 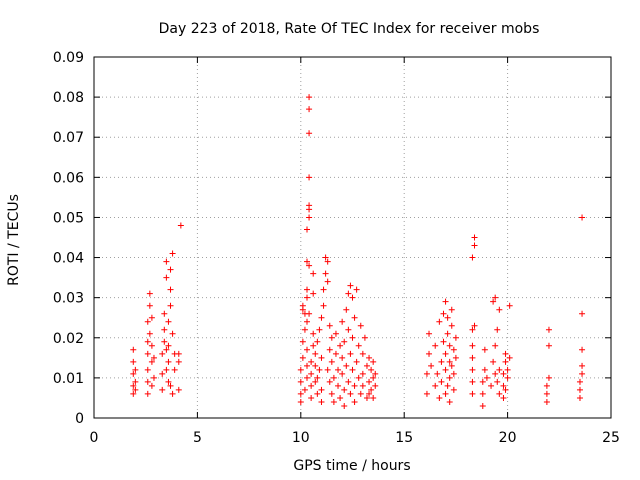 What do you see at coordinates (68, 218) in the screenshot?
I see `y-tick-label: 0.05` at bounding box center [68, 218].